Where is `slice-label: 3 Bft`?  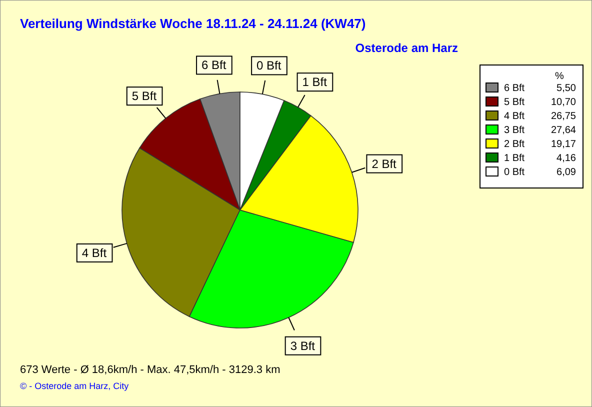 slice-label: 3 Bft is located at coordinates (303, 345).